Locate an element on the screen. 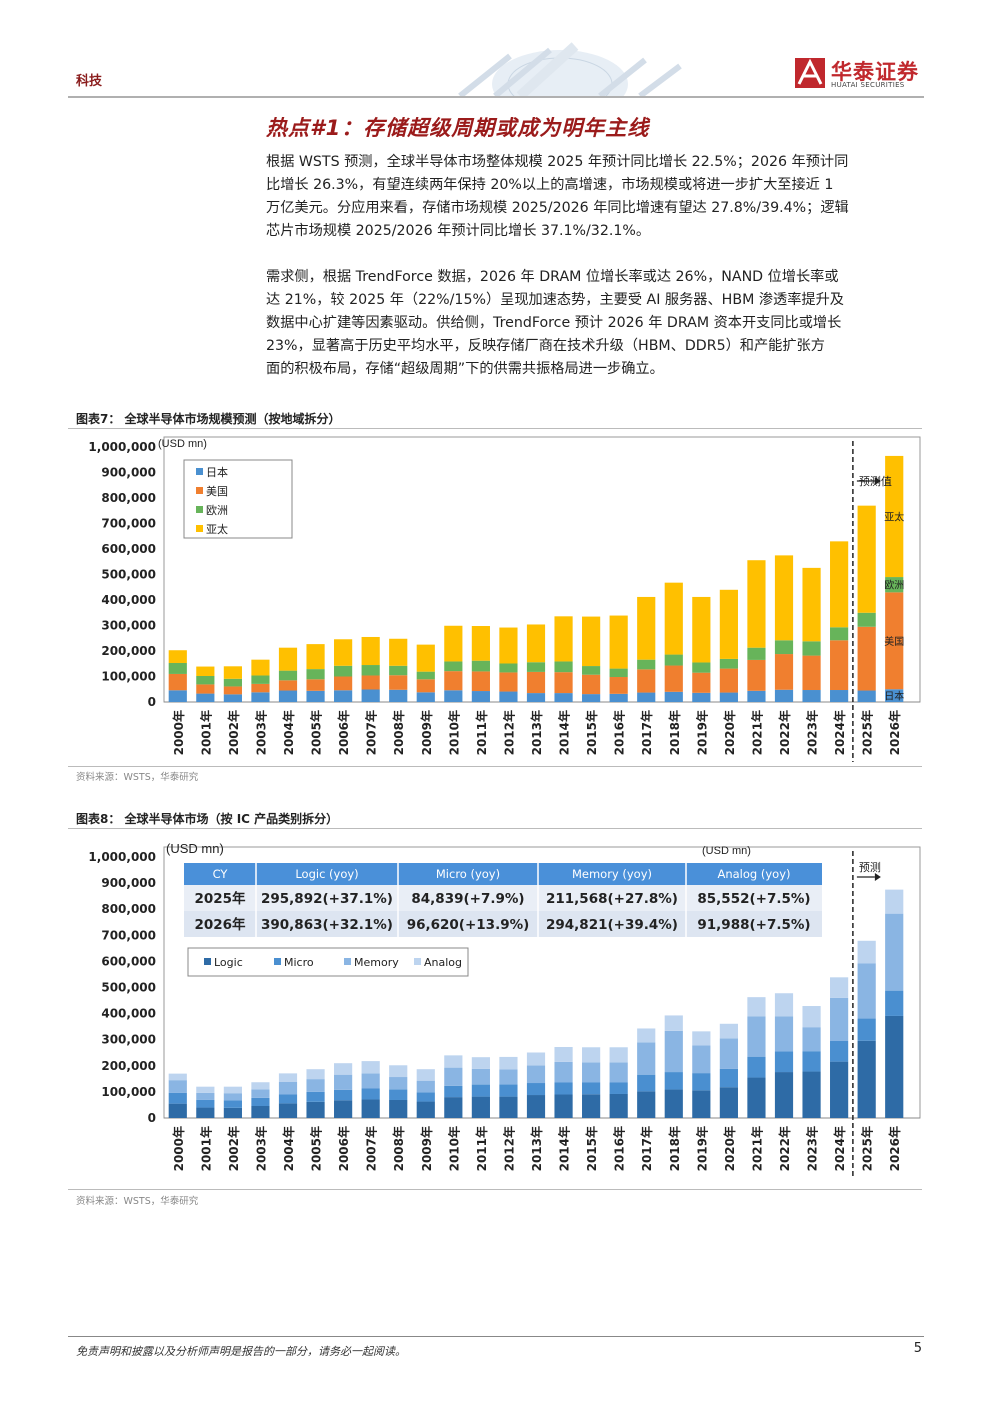 Image resolution: width=992 pixels, height=1403 pixels. bar-series-label: 日本 is located at coordinates (894, 696).